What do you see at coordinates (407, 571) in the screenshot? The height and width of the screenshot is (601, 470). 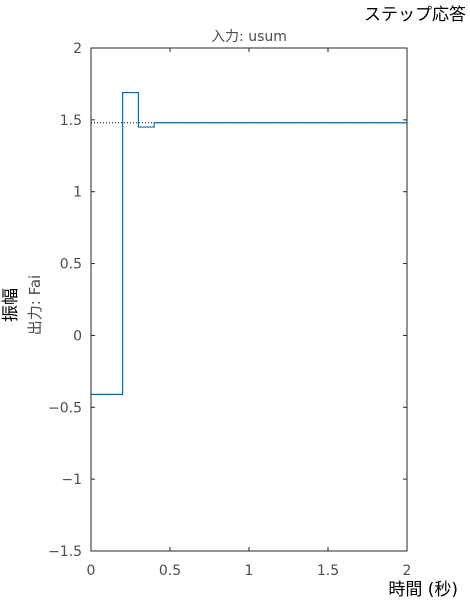 I see `x-tick-label: 2` at bounding box center [407, 571].